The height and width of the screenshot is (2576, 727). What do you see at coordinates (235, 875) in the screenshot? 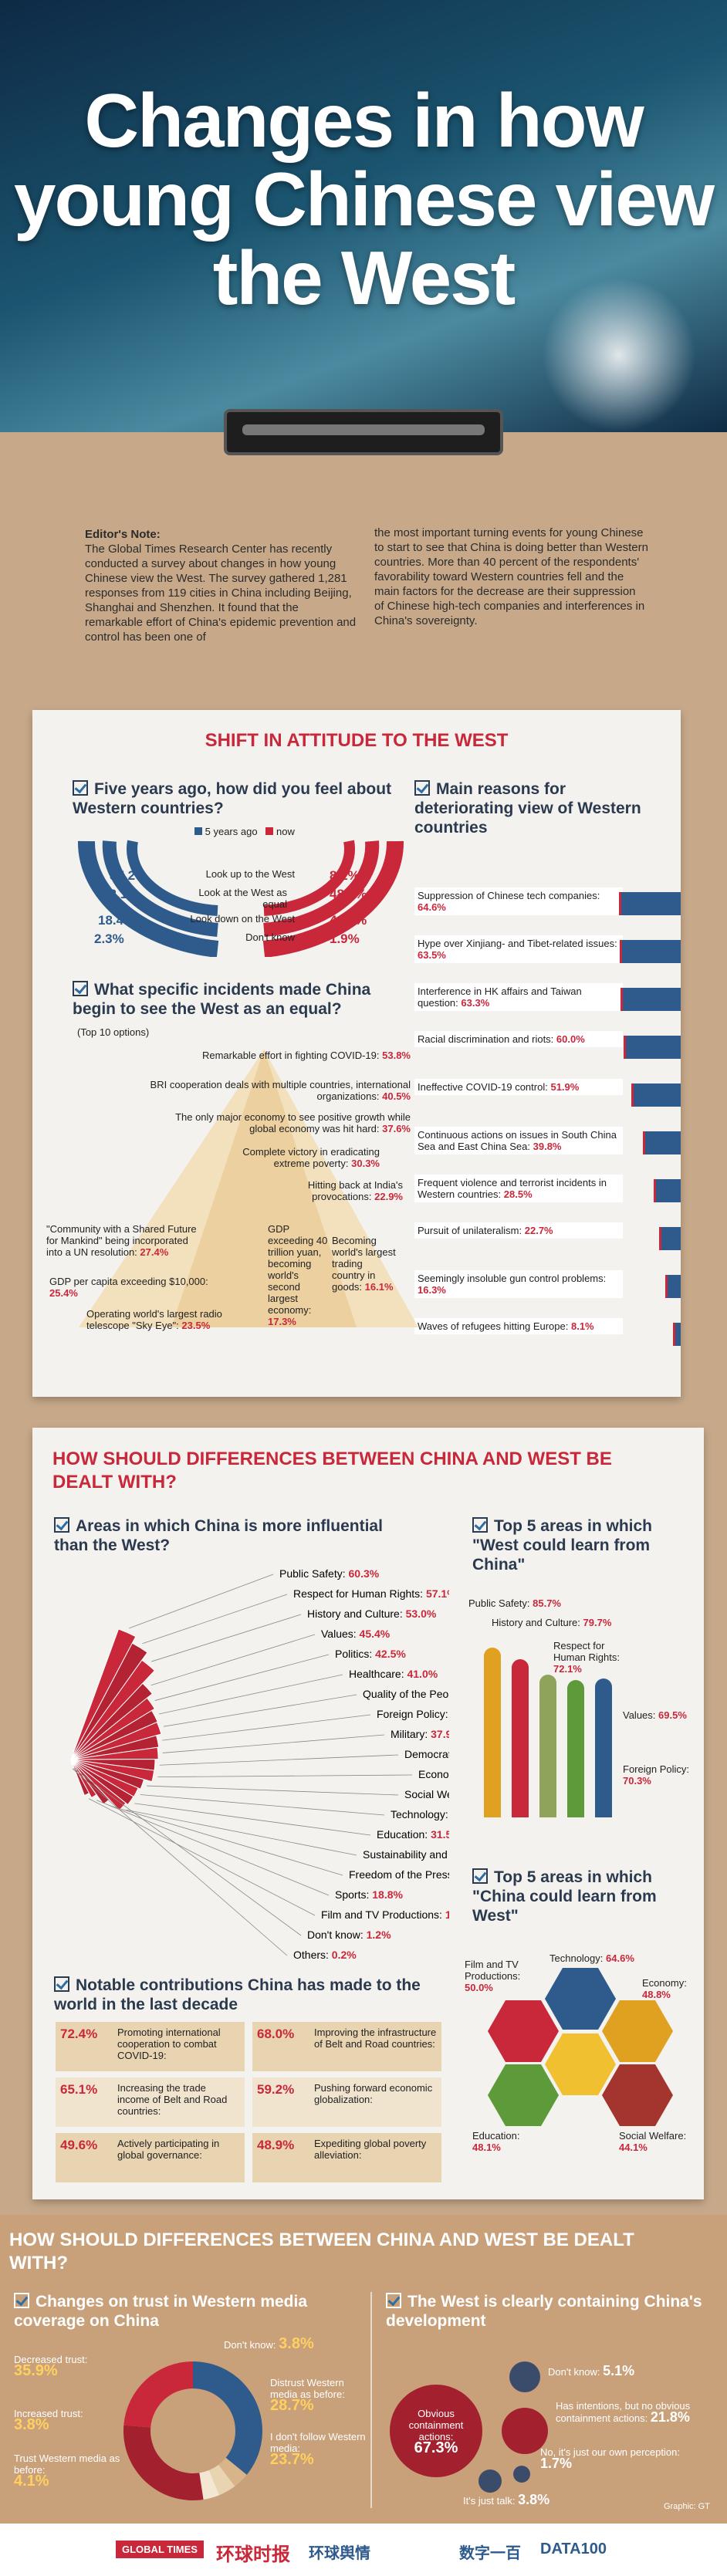
I see `q1-row: 37.2% Look up to the West 8.1%` at bounding box center [235, 875].